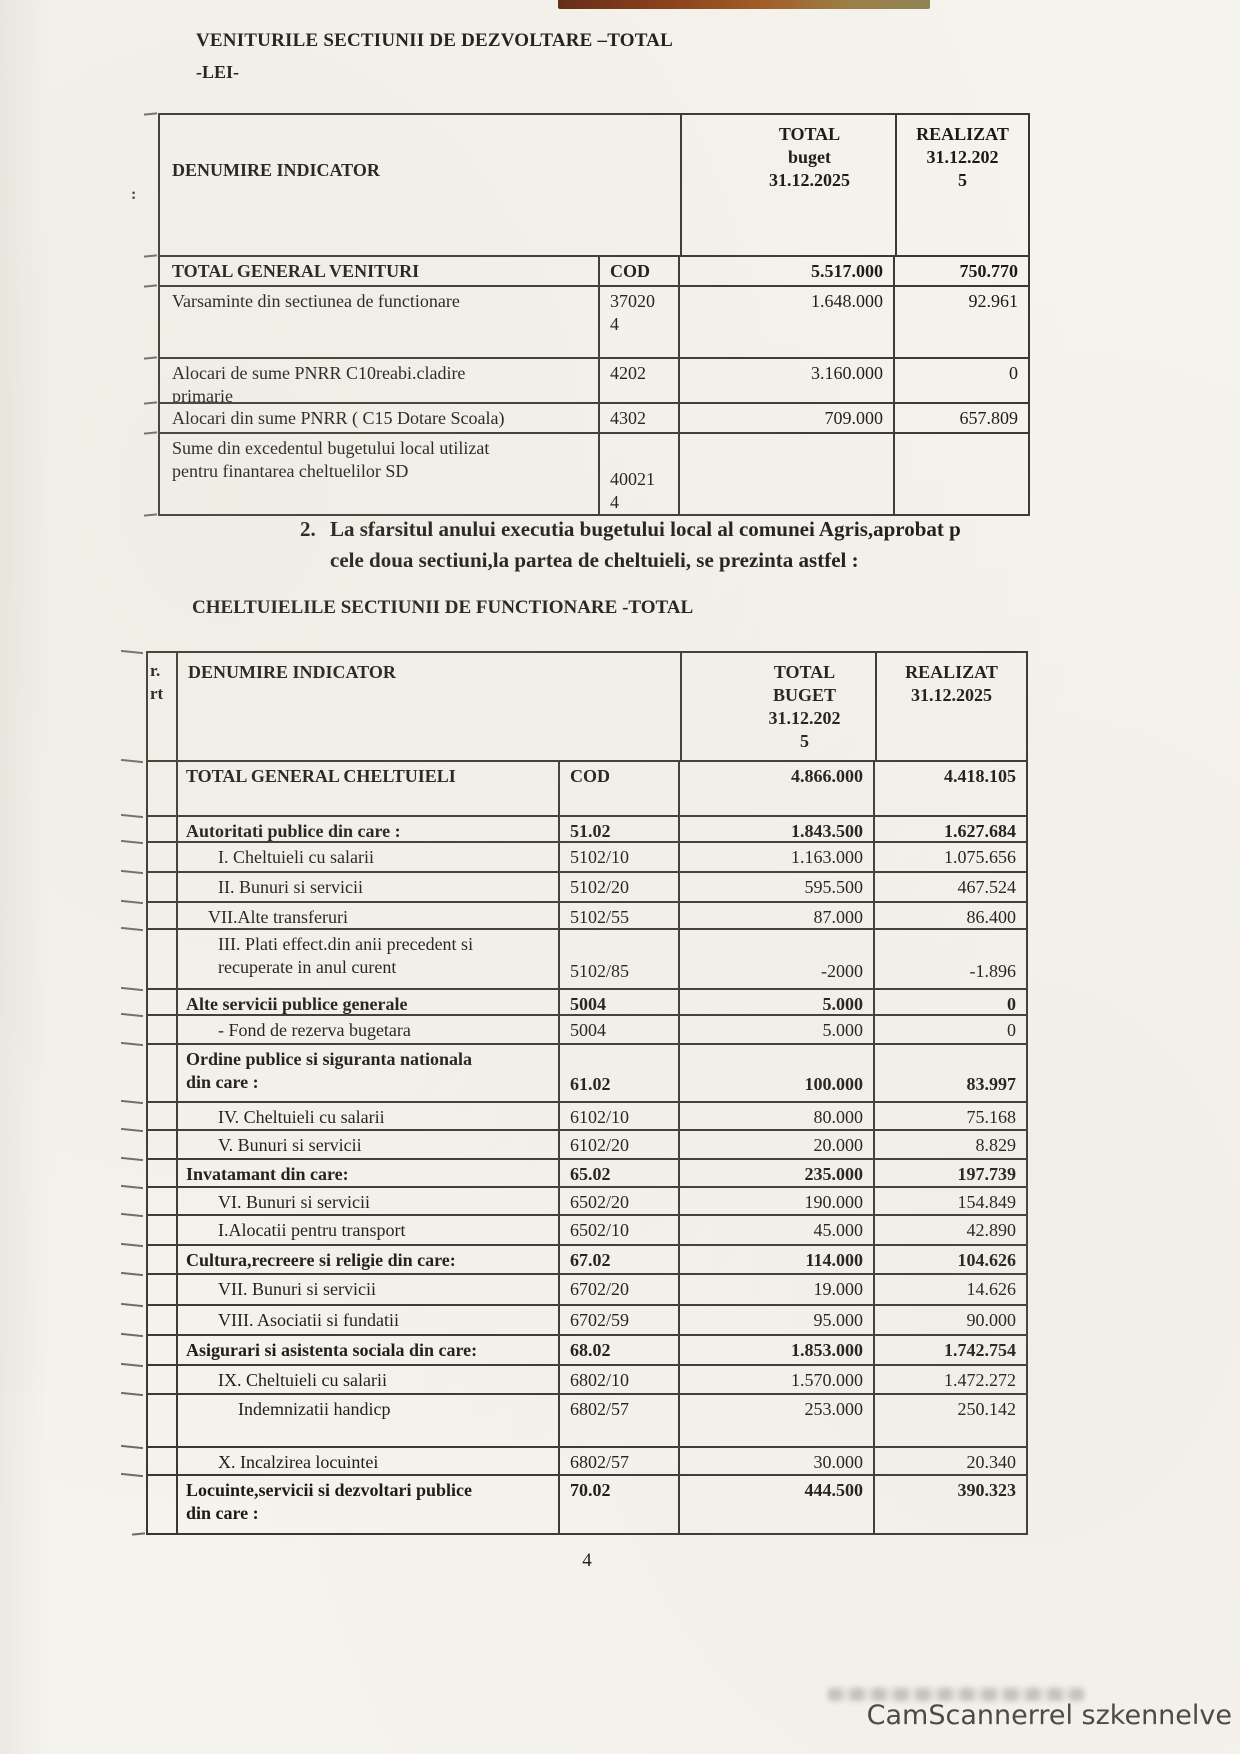  I want to click on cell-cod: 68.02, so click(620, 1350).